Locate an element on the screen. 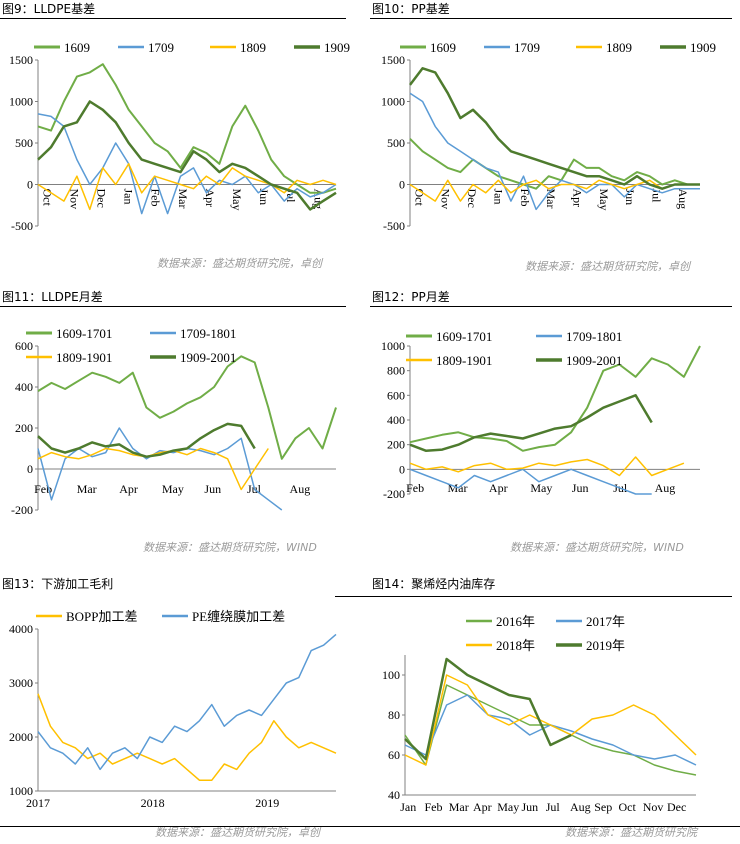 This screenshot has height=844, width=740. legend-label: 2019年 is located at coordinates (605, 645).